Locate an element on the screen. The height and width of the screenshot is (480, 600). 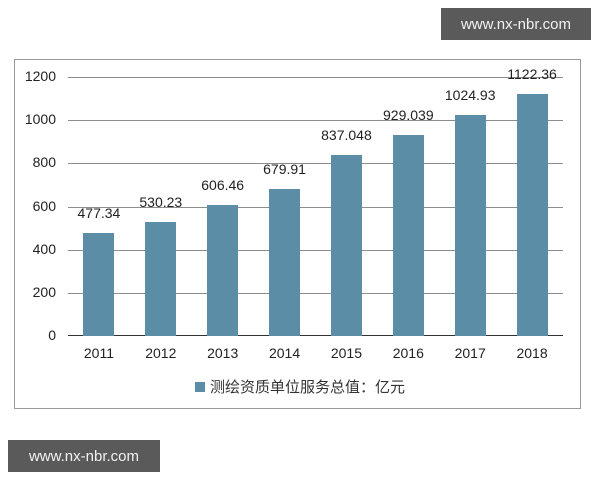
x-tick-label: 2014 is located at coordinates (284, 353).